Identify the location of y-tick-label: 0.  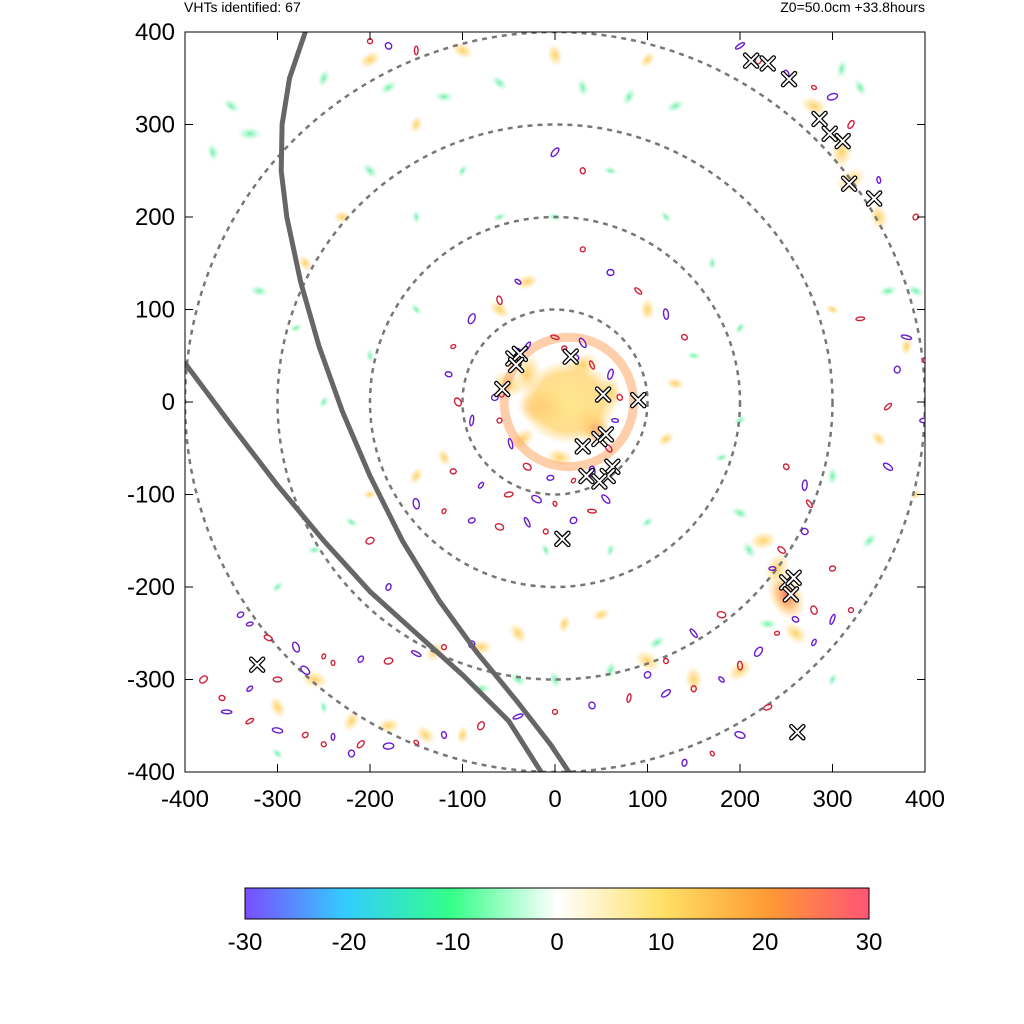
(168, 402).